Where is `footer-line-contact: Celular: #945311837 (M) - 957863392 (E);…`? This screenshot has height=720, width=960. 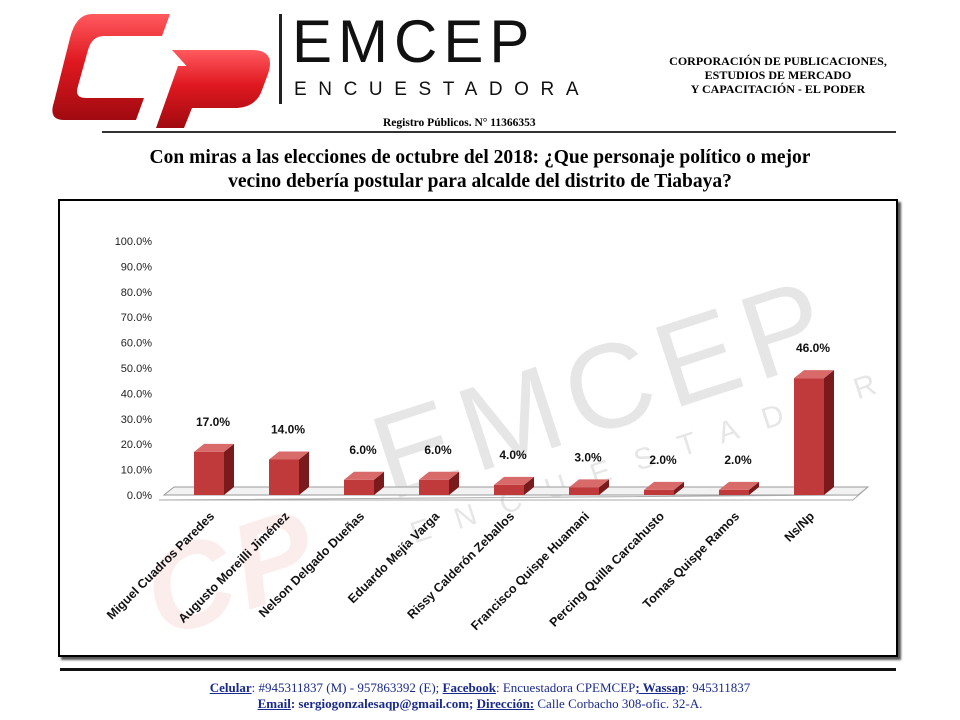 footer-line-contact: Celular: #945311837 (M) - 957863392 (E);… is located at coordinates (480, 688).